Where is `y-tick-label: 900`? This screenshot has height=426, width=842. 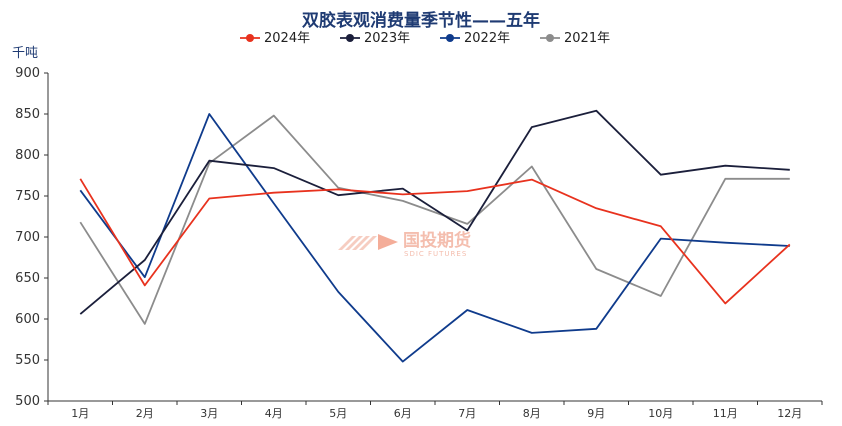 y-tick-label: 900 is located at coordinates (27, 73).